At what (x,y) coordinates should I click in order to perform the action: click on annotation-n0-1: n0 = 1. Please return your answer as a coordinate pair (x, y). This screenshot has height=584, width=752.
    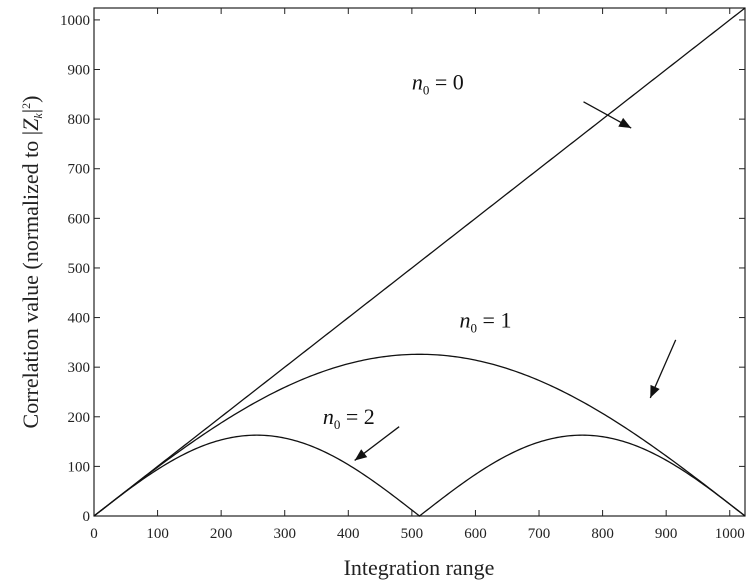
    Looking at the image, I should click on (486, 321).